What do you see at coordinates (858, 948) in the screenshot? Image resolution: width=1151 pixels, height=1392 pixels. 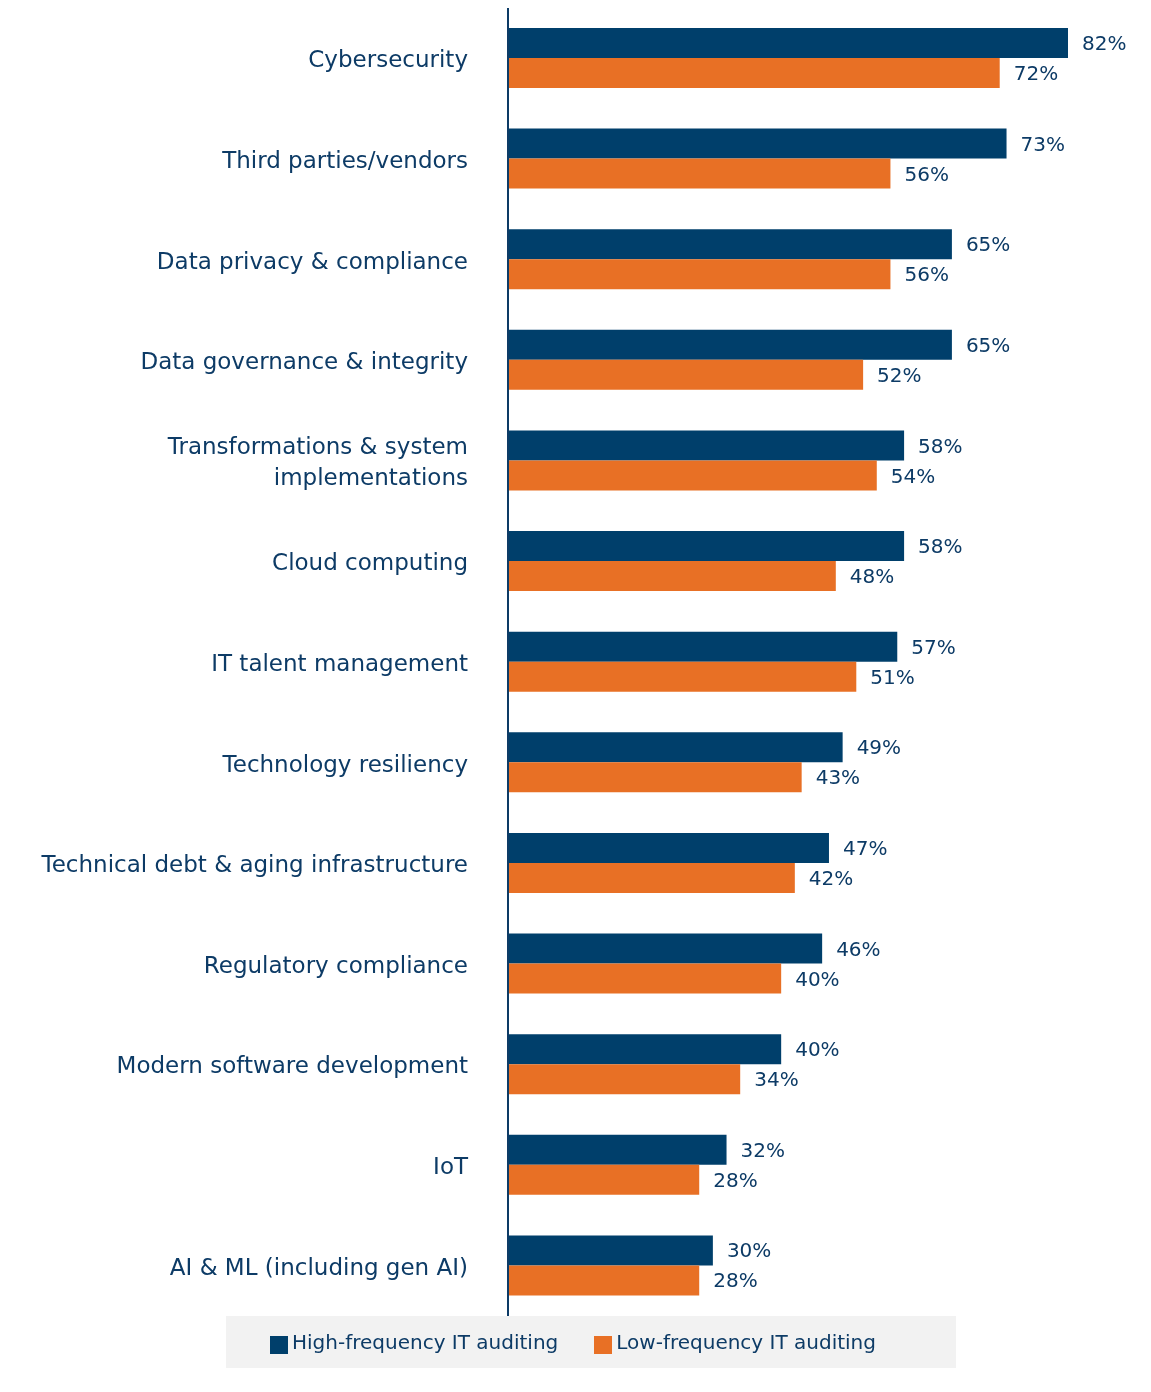 I see `data-label: 46%` at bounding box center [858, 948].